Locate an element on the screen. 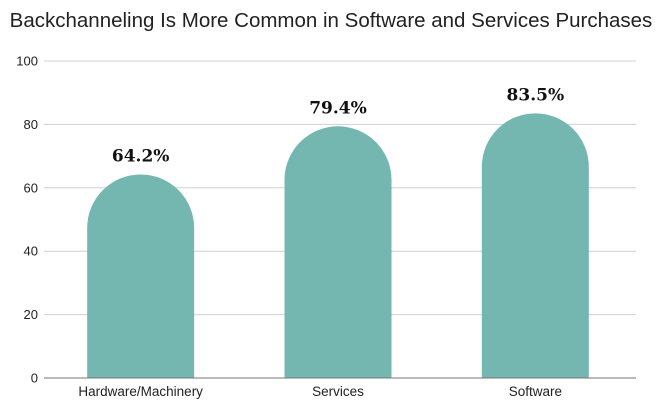  x-axis-labels: Hardware/Machinery Services Software is located at coordinates (320, 391).